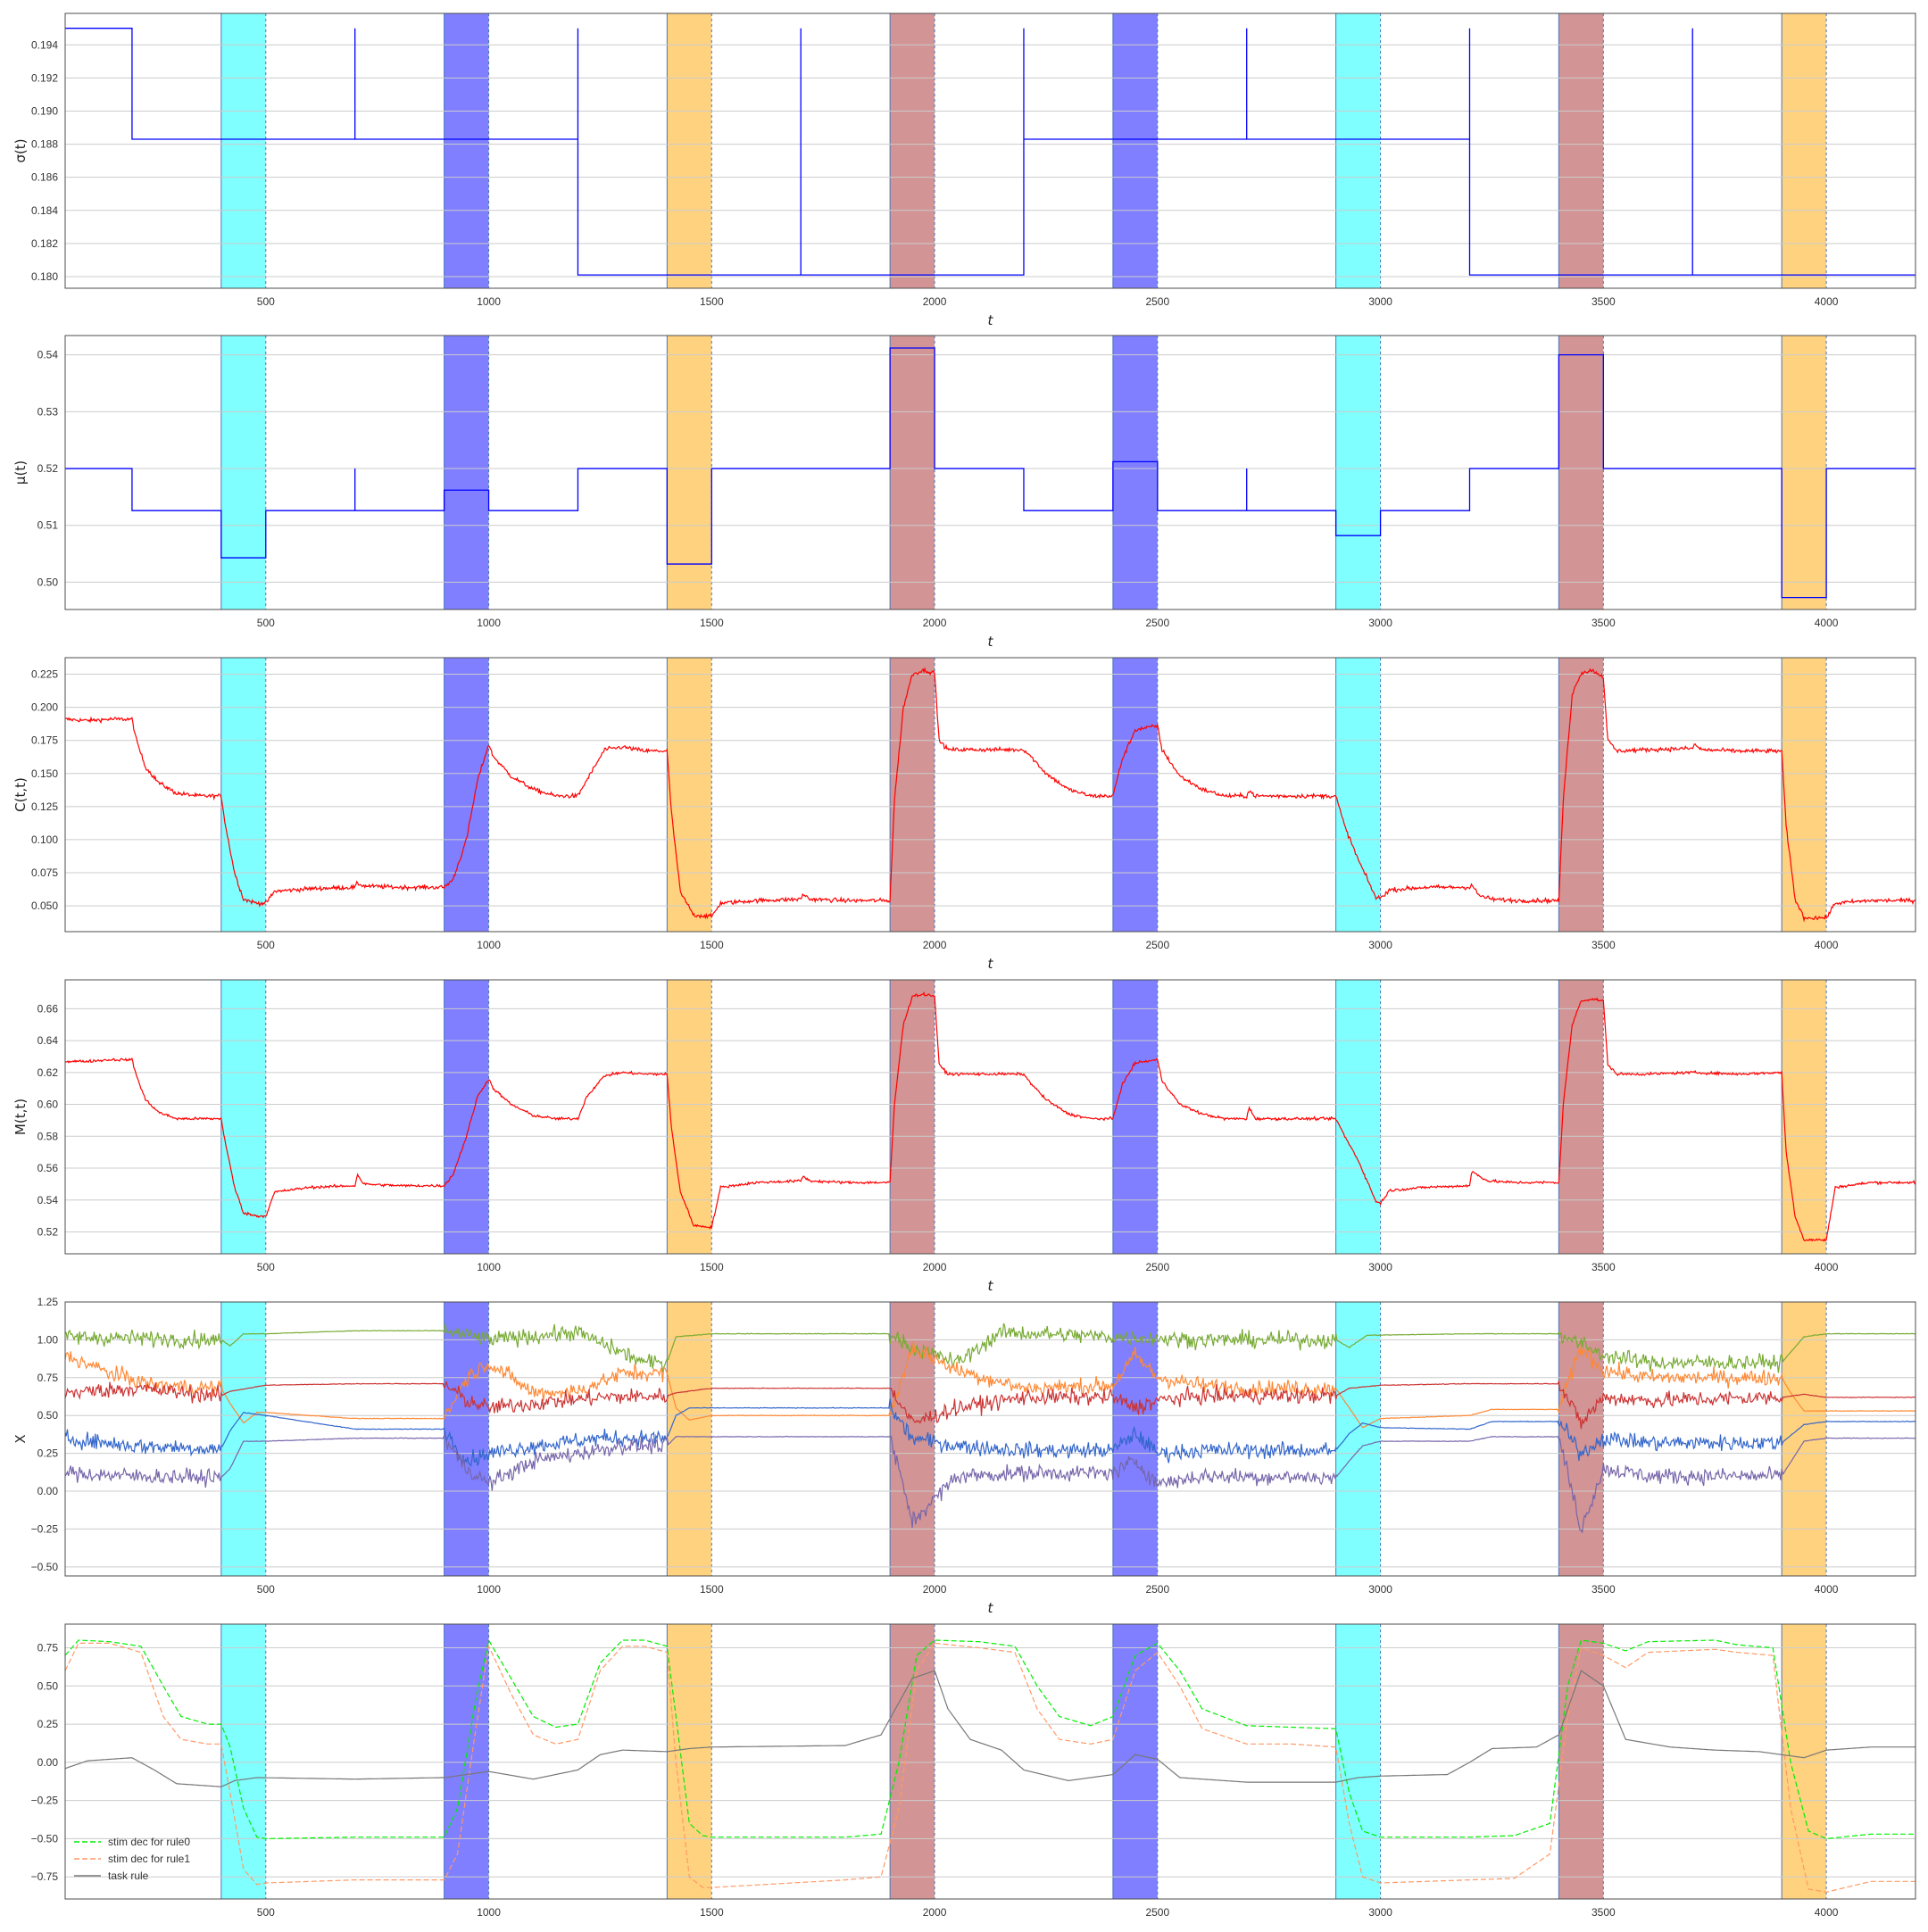 The height and width of the screenshot is (1932, 1928). I want to click on y-tick-label: 0.25, so click(48, 1724).